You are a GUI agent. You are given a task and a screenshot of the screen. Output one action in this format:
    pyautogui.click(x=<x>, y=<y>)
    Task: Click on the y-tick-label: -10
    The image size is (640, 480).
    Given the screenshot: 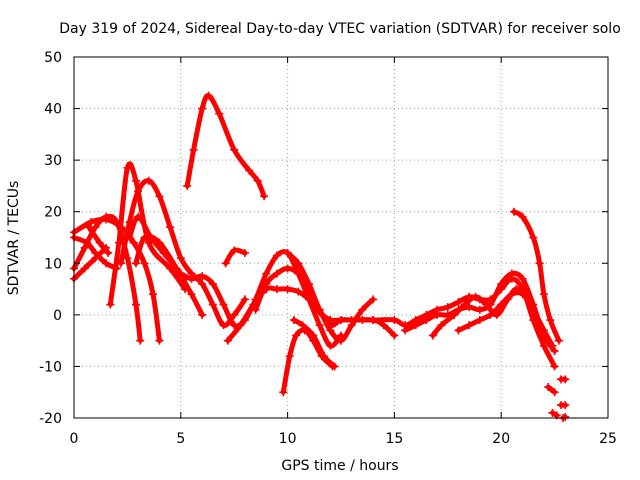 What is the action you would take?
    pyautogui.click(x=50, y=367)
    